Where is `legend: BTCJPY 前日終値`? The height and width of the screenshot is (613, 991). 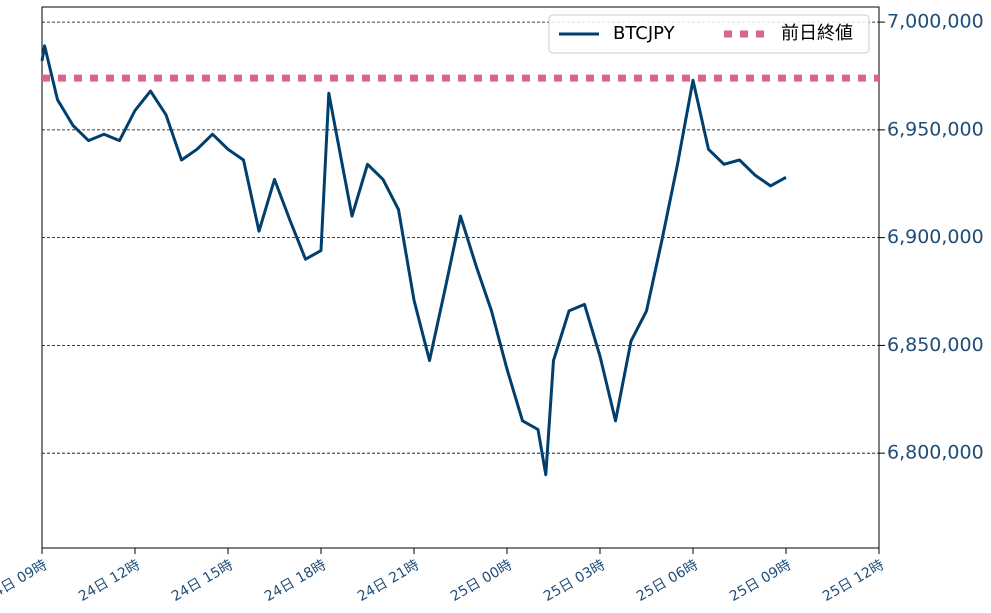
legend: BTCJPY 前日終値 is located at coordinates (709, 34).